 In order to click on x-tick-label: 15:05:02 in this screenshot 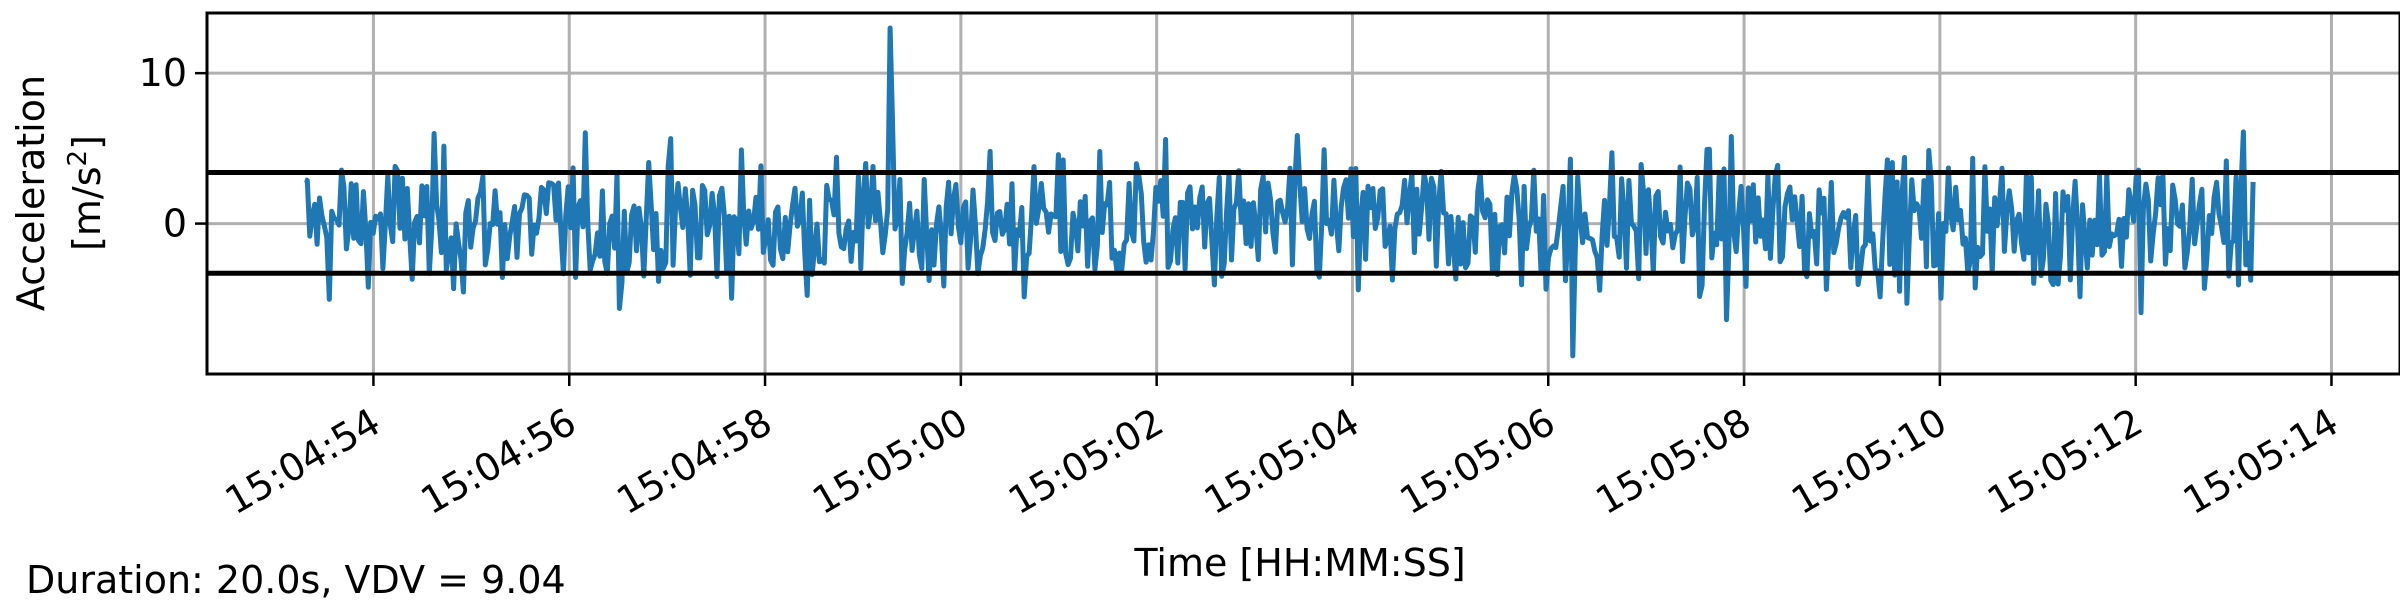, I will do `click(1086, 461)`.